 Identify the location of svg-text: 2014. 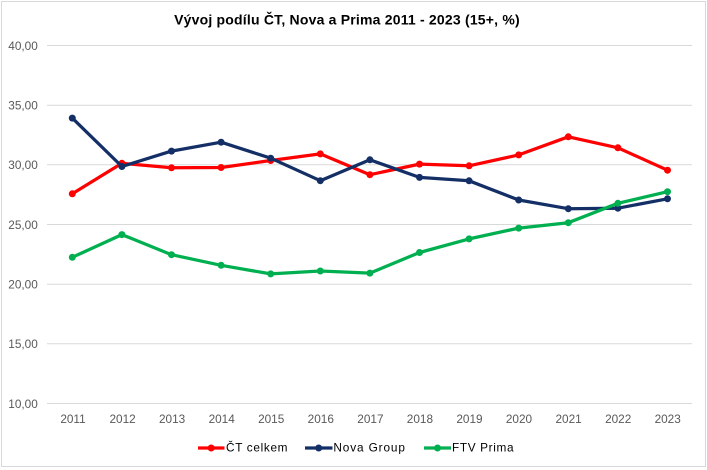
(222, 419).